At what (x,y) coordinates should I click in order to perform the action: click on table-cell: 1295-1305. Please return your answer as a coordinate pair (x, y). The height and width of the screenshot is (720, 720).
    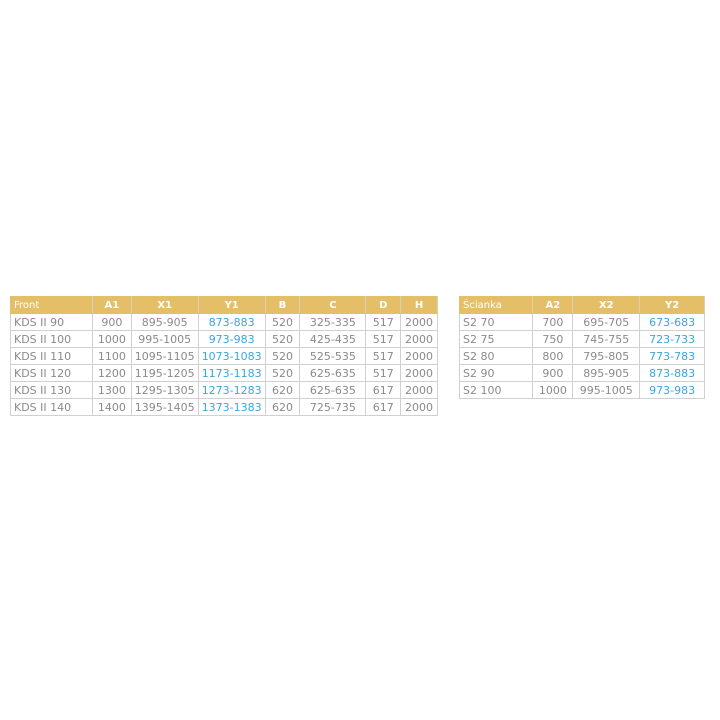
    Looking at the image, I should click on (164, 390).